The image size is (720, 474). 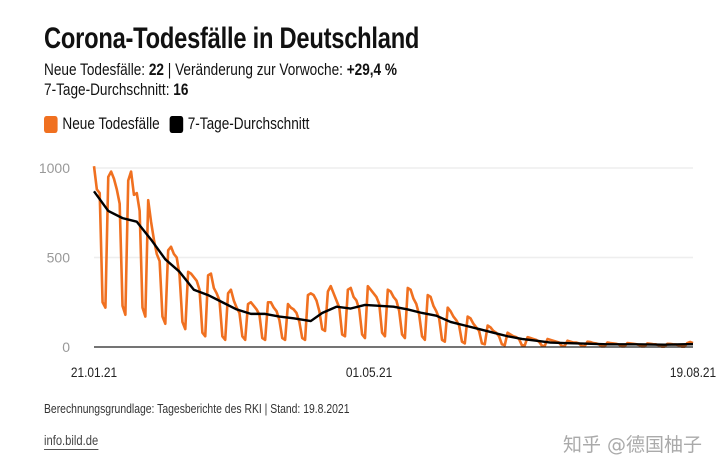 I want to click on legend-label: Neue Todesfälle, so click(x=111, y=123).